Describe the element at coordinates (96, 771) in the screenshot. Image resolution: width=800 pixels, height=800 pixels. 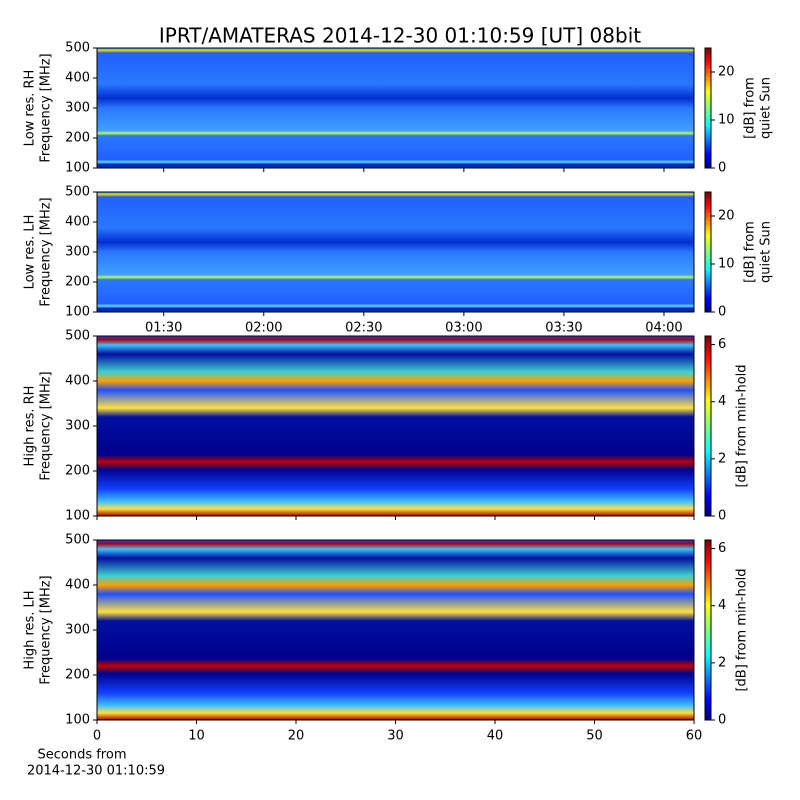
I see `x-axis-label: 2014-12-30 01:10:59` at that location.